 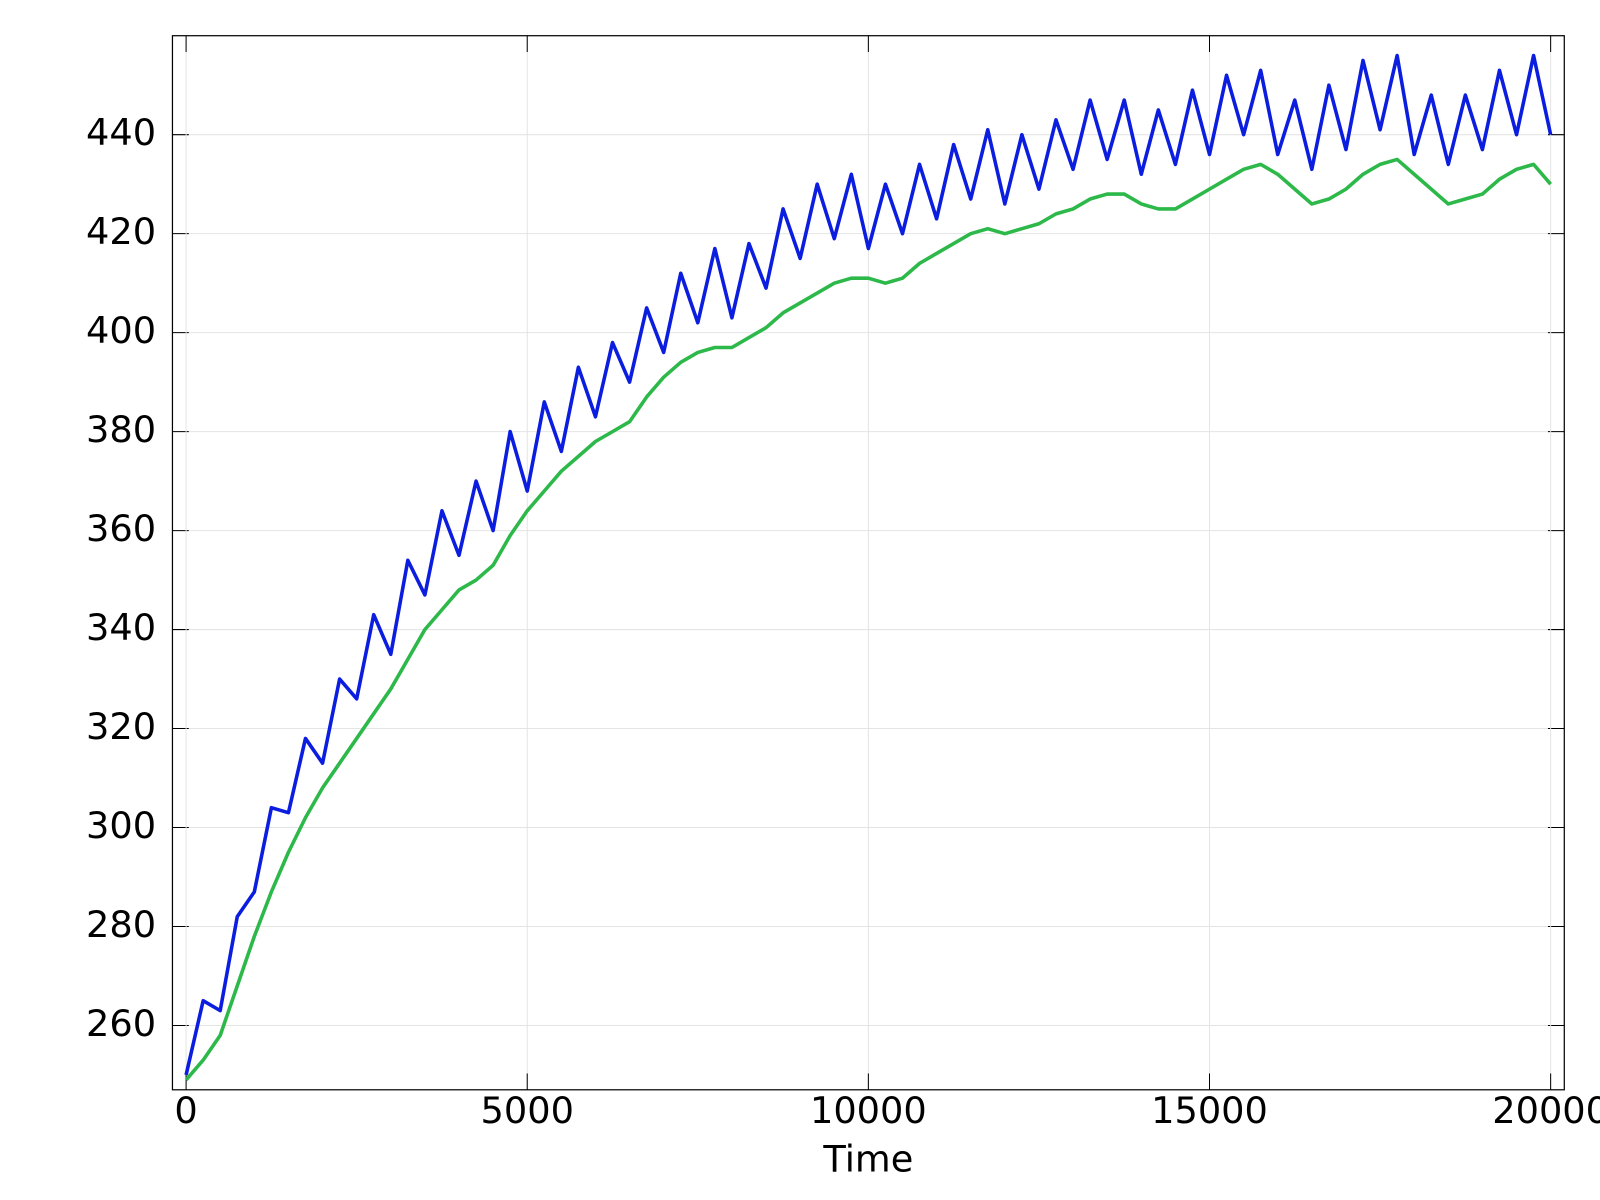 I want to click on x-tick-label: 10000, so click(x=868, y=1110).